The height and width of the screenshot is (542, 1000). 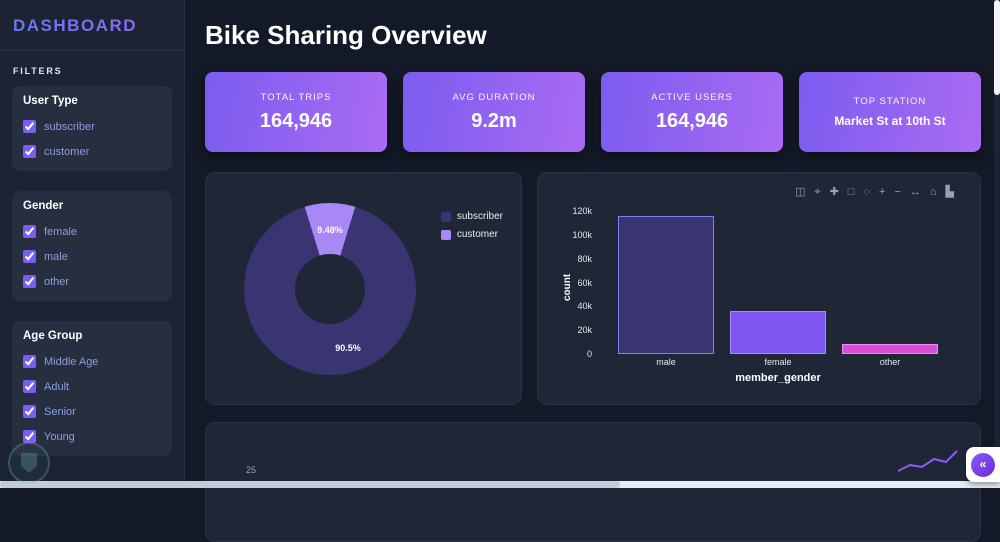 What do you see at coordinates (61, 231) in the screenshot?
I see `filter-option-label: female` at bounding box center [61, 231].